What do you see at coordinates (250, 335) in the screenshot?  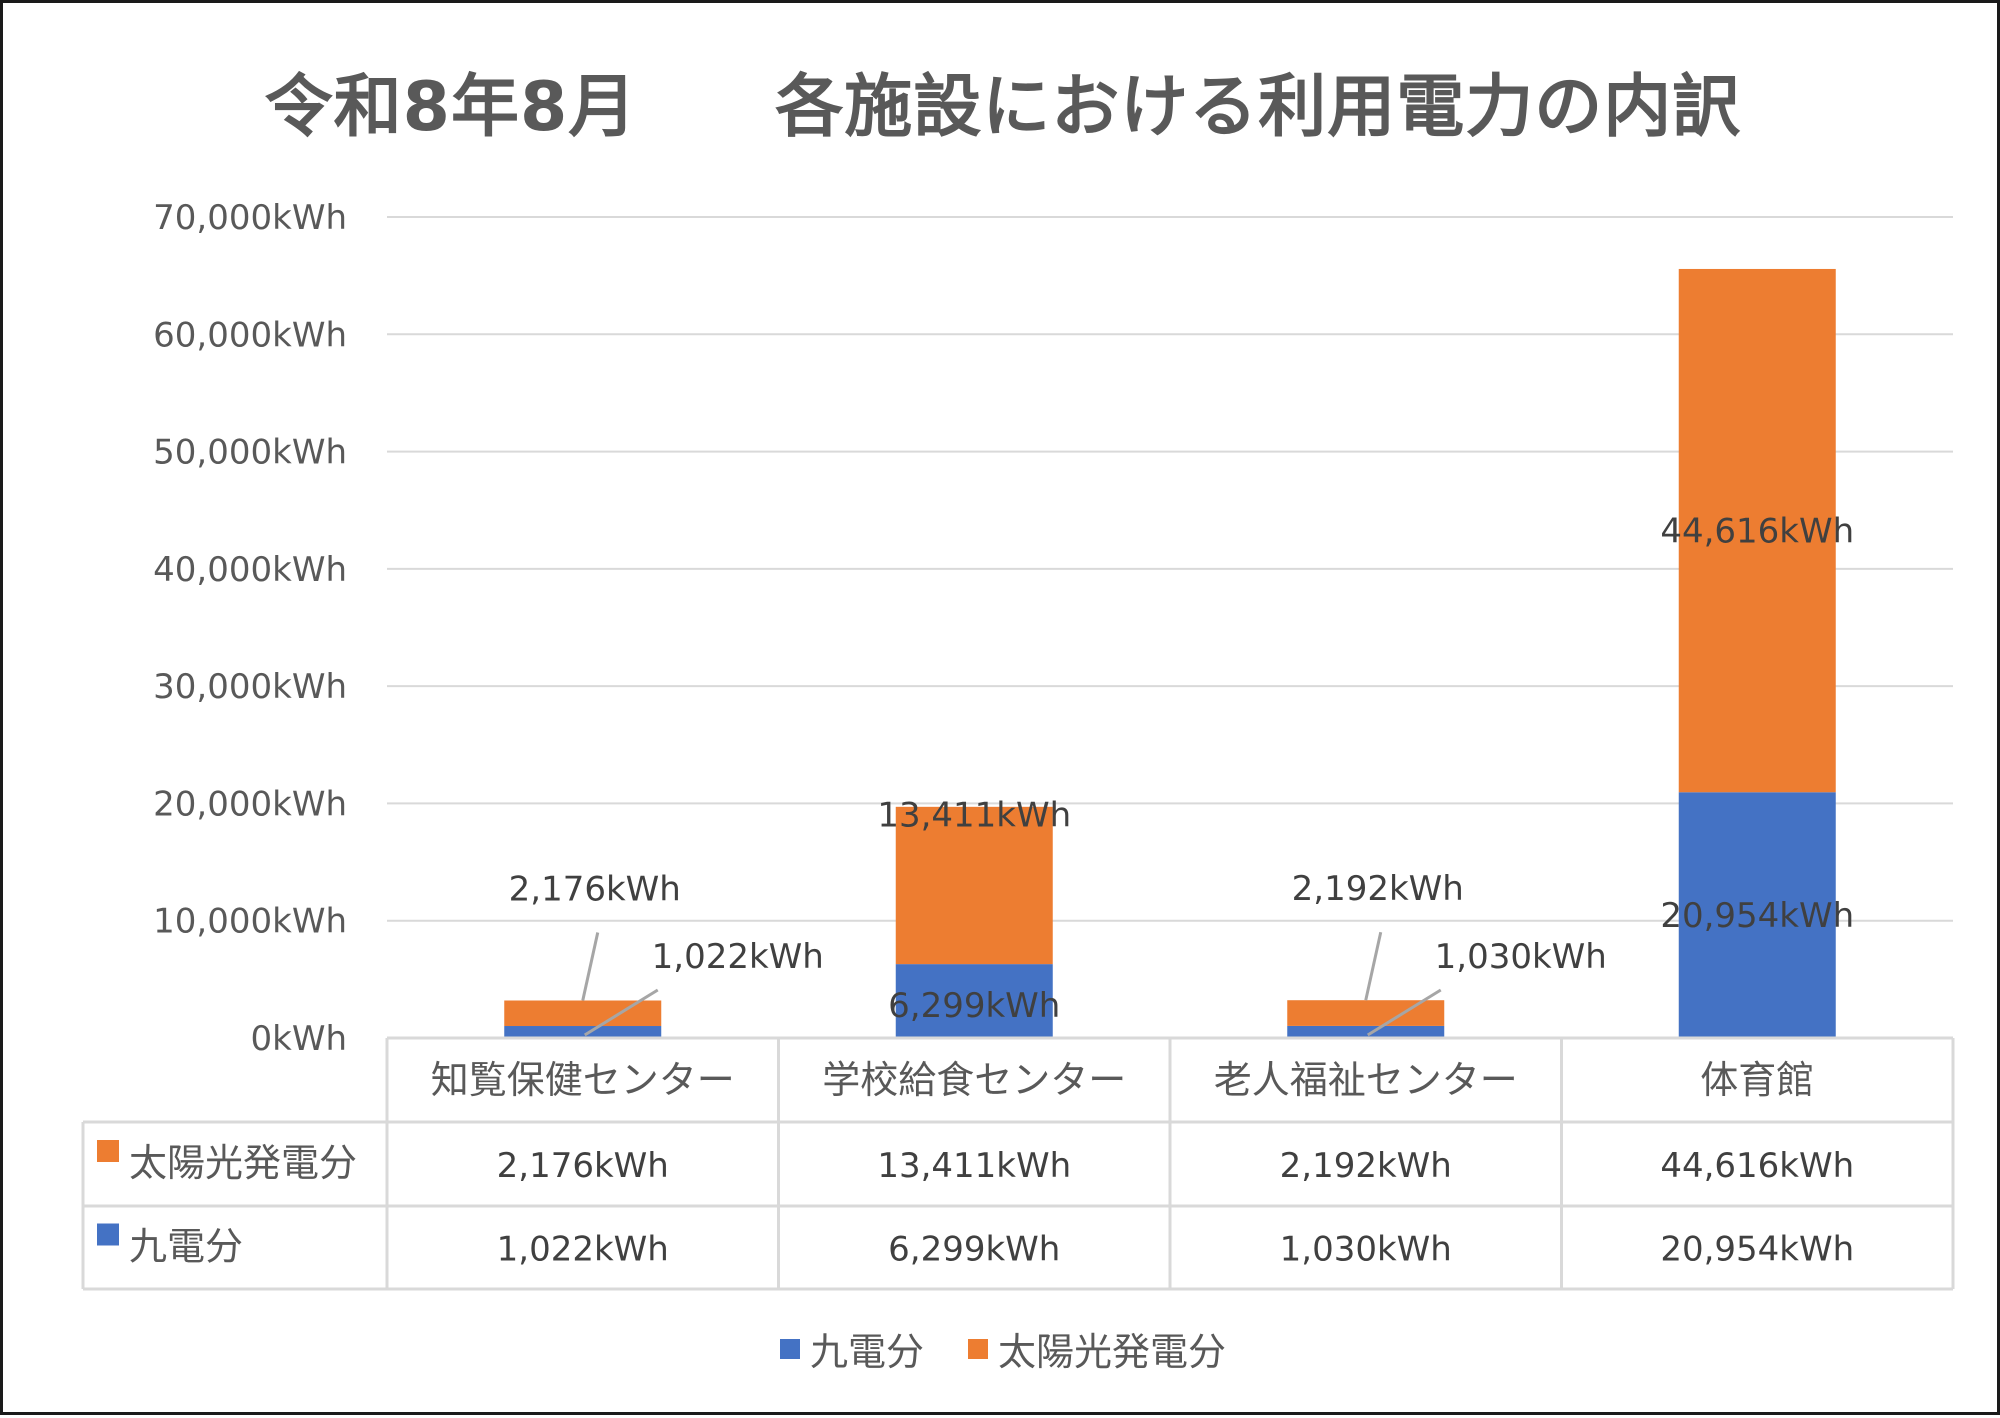 I see `y-tick-label: 60,000kWh` at bounding box center [250, 335].